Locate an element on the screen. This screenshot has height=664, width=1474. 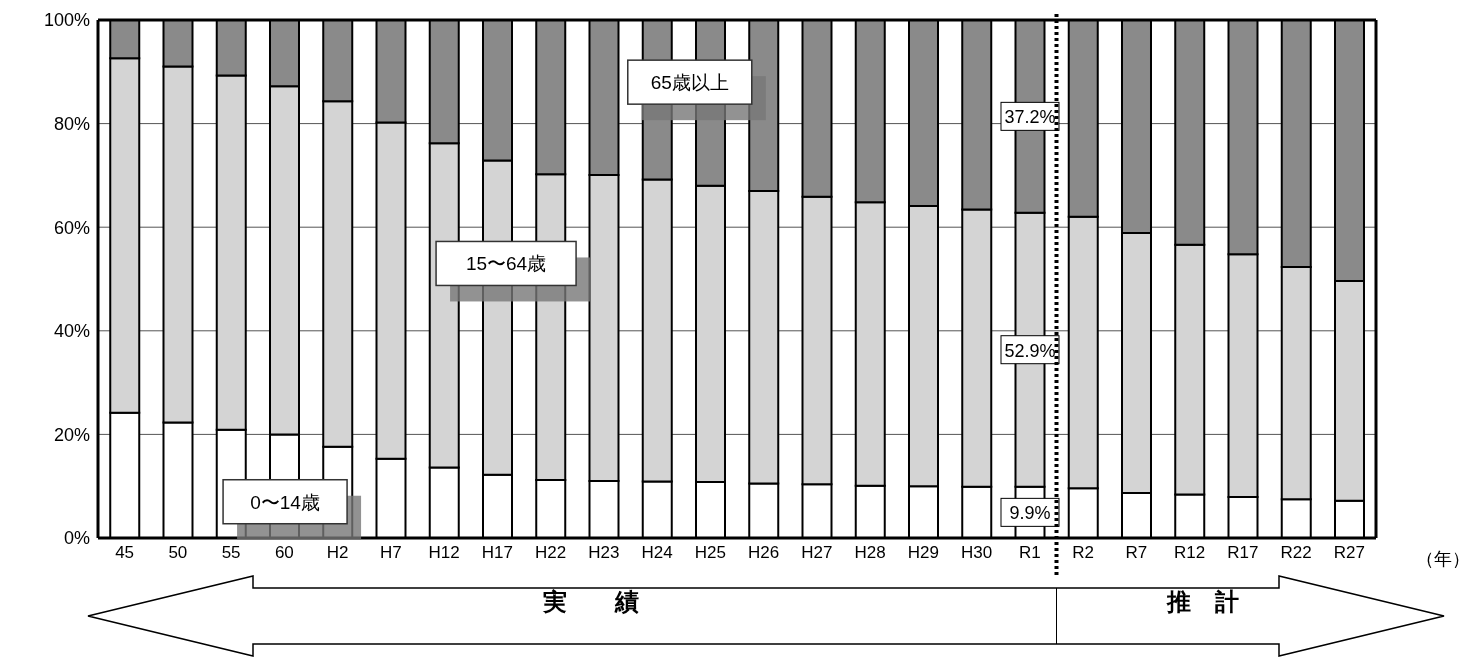
series-label: 0〜14歳 is located at coordinates (285, 502).